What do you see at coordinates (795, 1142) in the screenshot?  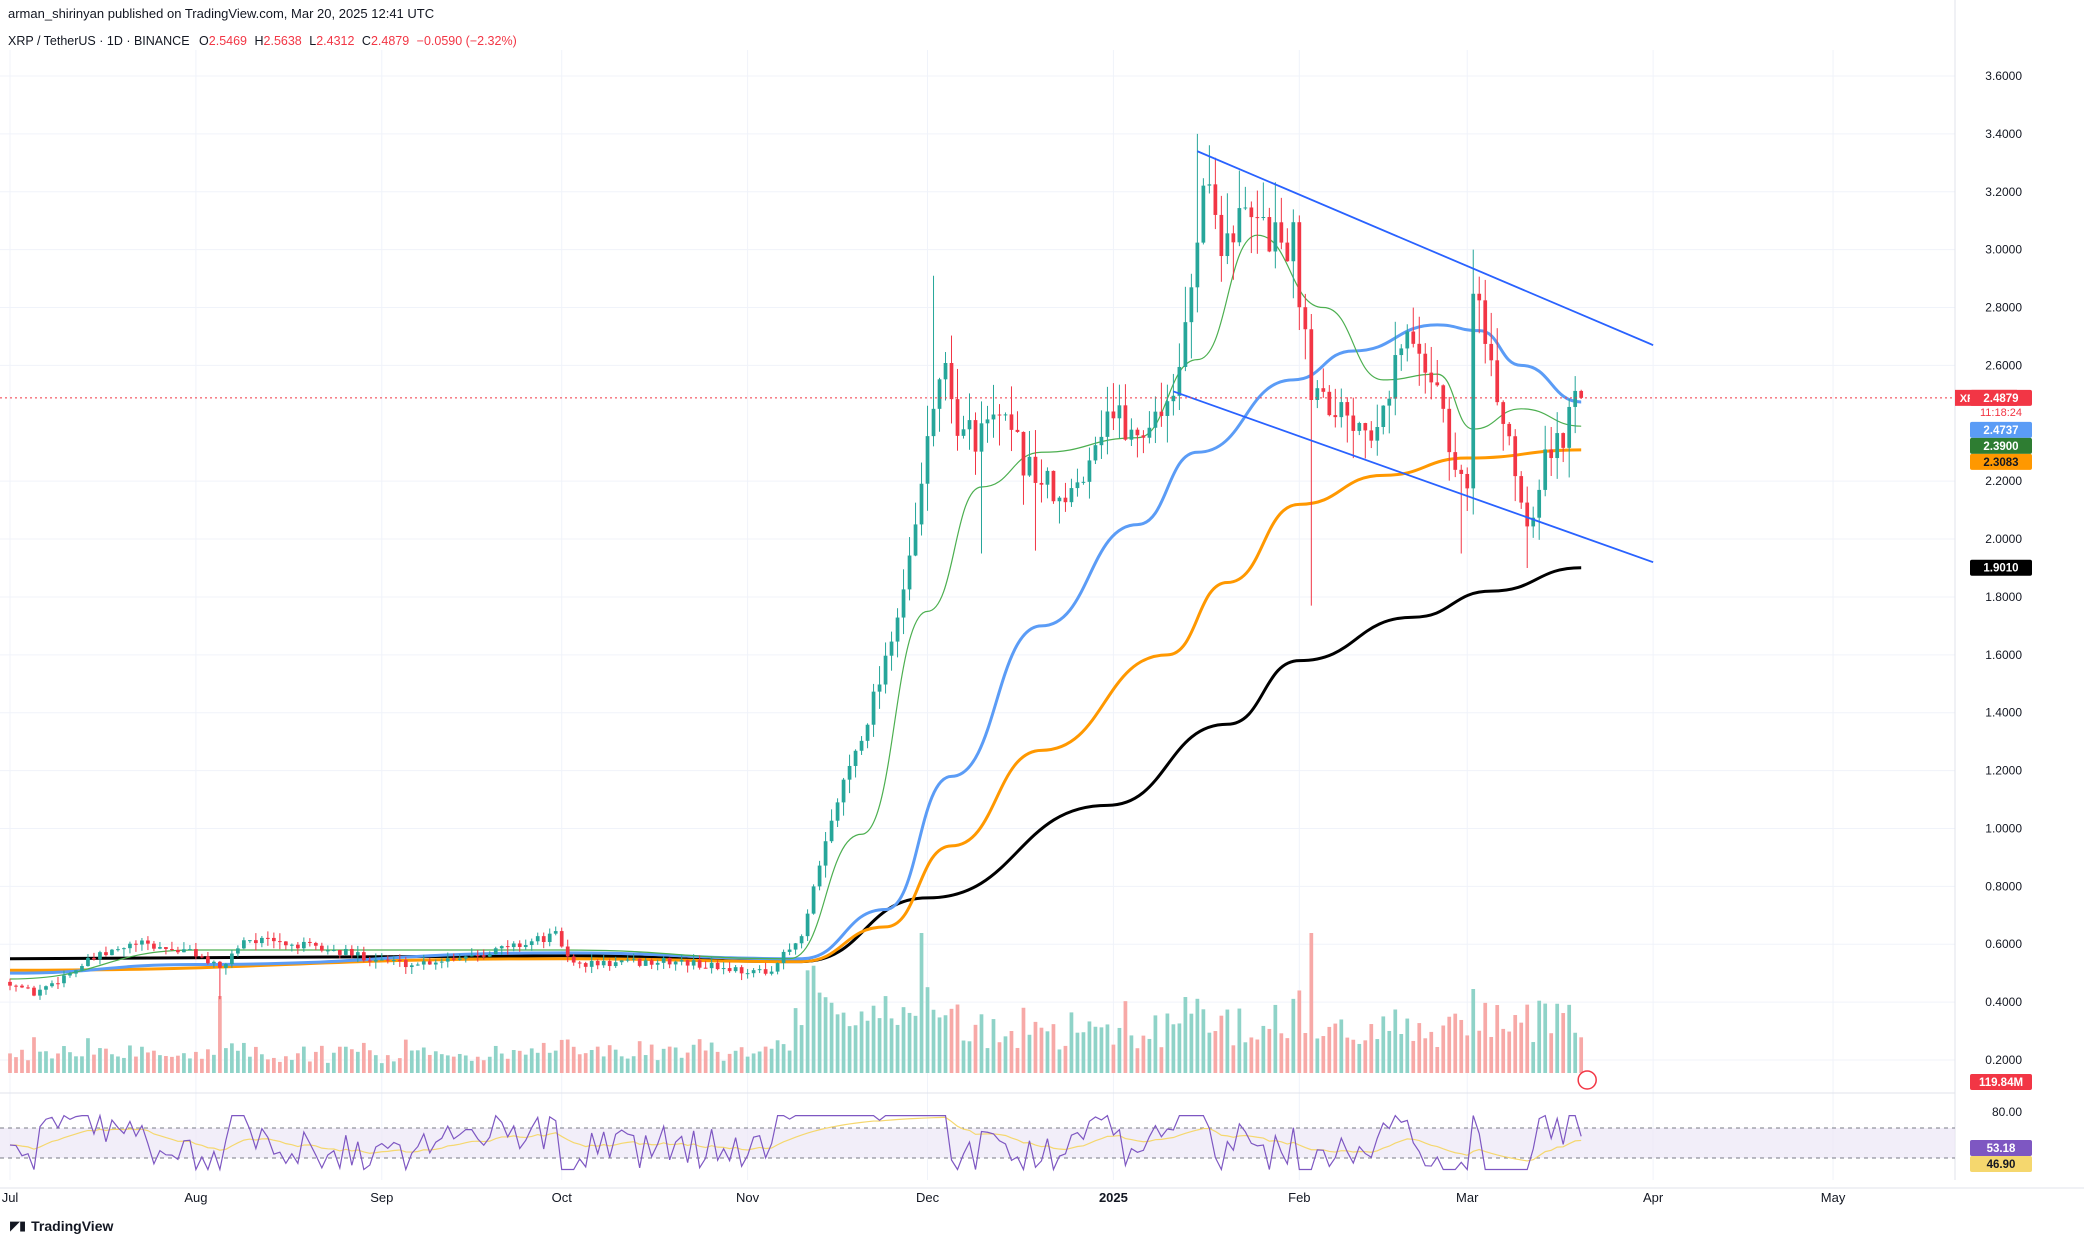 I see `rsi-line` at bounding box center [795, 1142].